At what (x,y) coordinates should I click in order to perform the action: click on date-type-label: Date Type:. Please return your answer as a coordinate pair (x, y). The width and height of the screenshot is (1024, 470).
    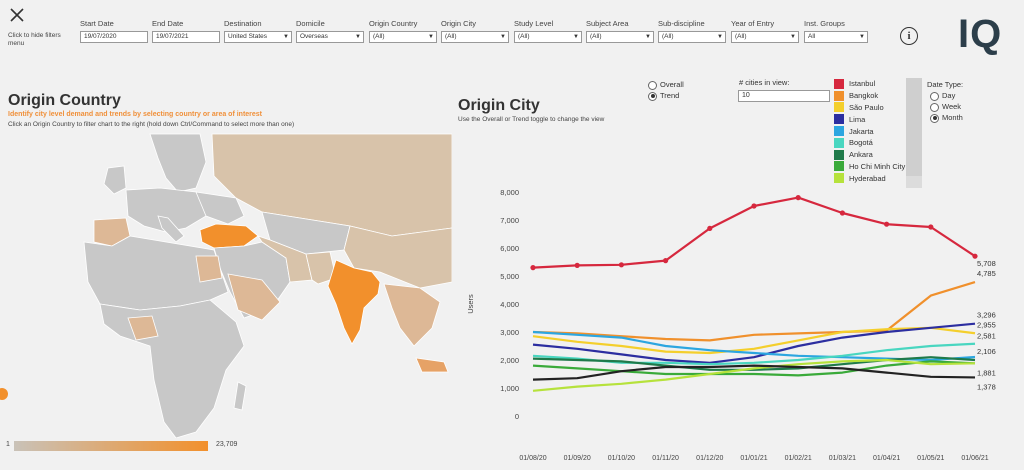
    Looking at the image, I should click on (945, 84).